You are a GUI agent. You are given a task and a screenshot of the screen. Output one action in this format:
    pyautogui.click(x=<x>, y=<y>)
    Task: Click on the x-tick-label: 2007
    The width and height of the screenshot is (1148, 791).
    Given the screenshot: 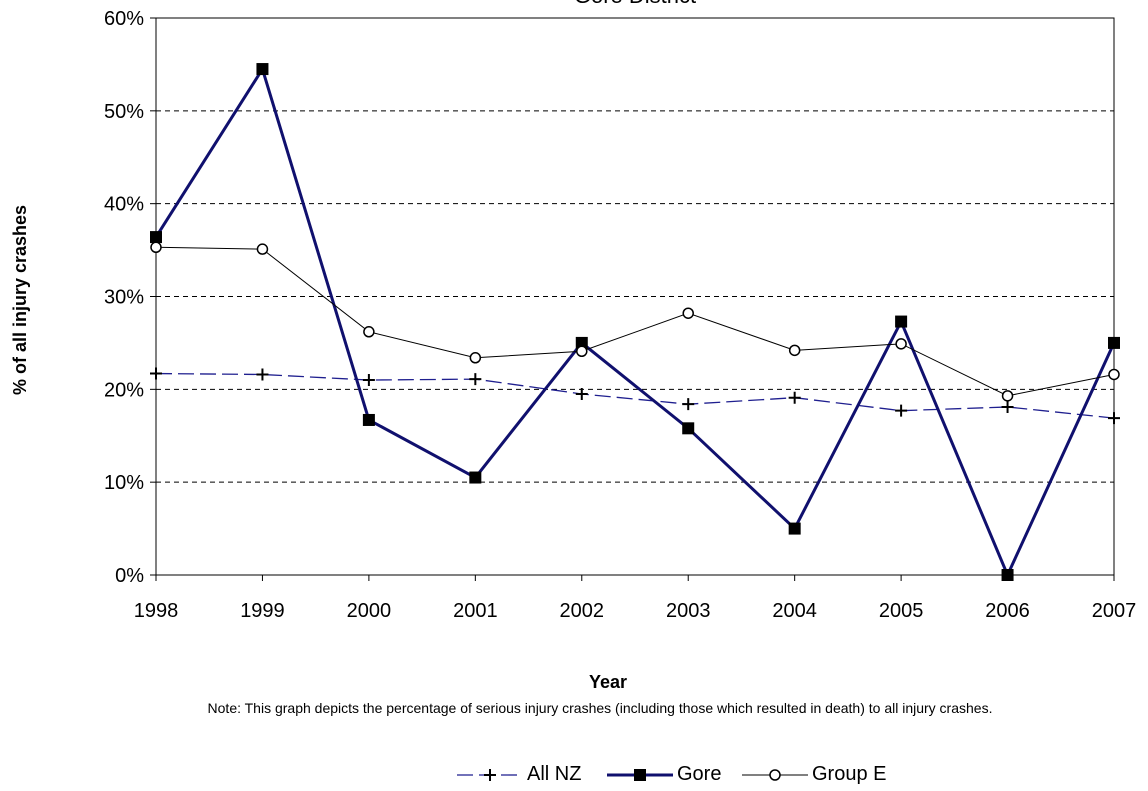 What is the action you would take?
    pyautogui.click(x=1114, y=611)
    